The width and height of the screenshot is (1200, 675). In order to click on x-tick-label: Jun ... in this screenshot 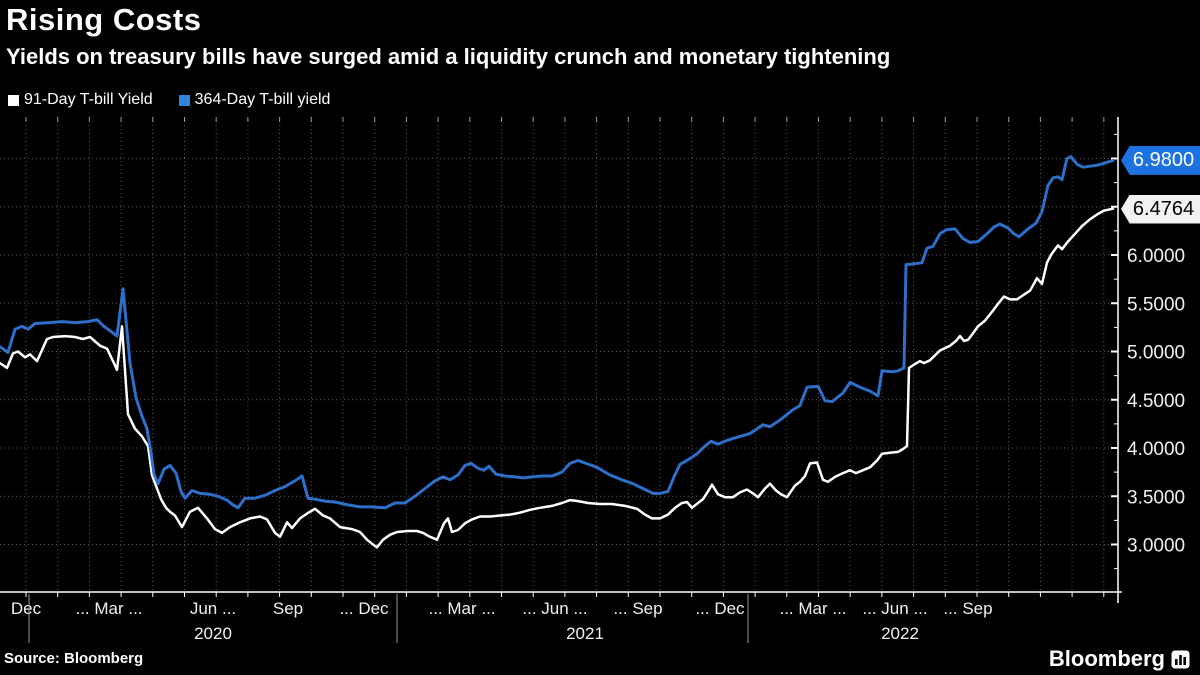, I will do `click(213, 608)`.